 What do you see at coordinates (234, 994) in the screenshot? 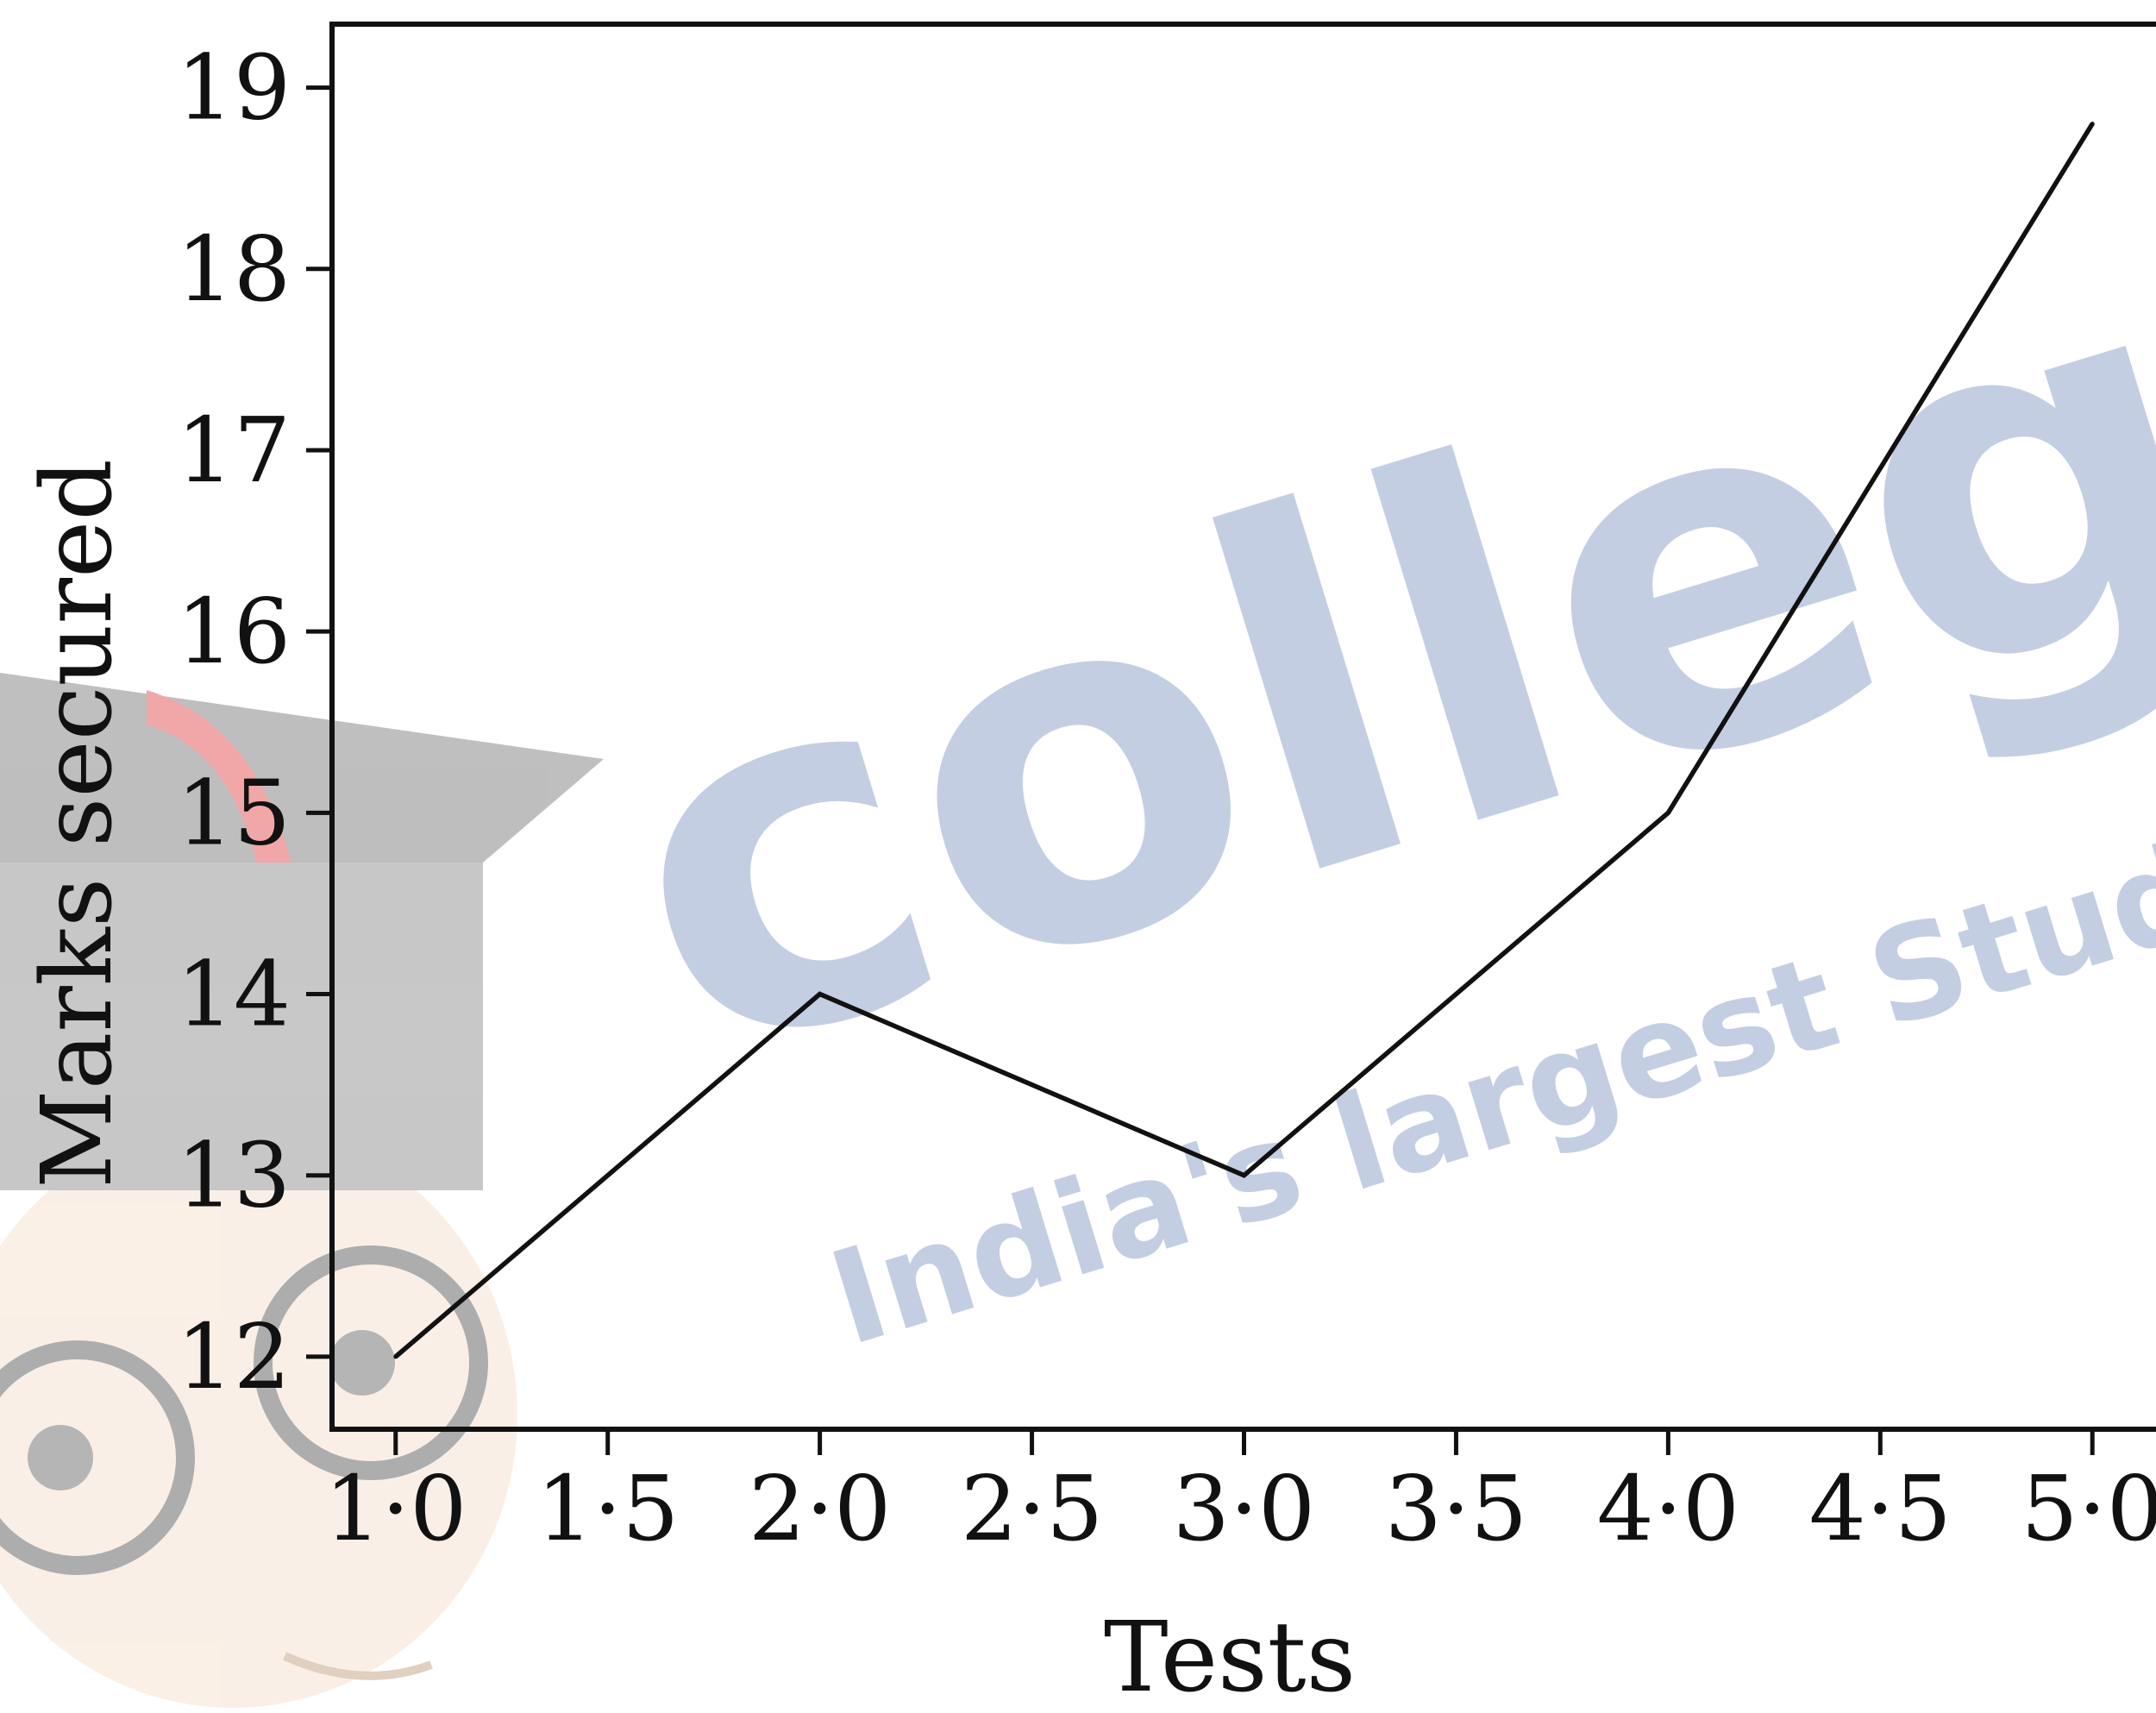
I see `y-tick-label: 14` at bounding box center [234, 994].